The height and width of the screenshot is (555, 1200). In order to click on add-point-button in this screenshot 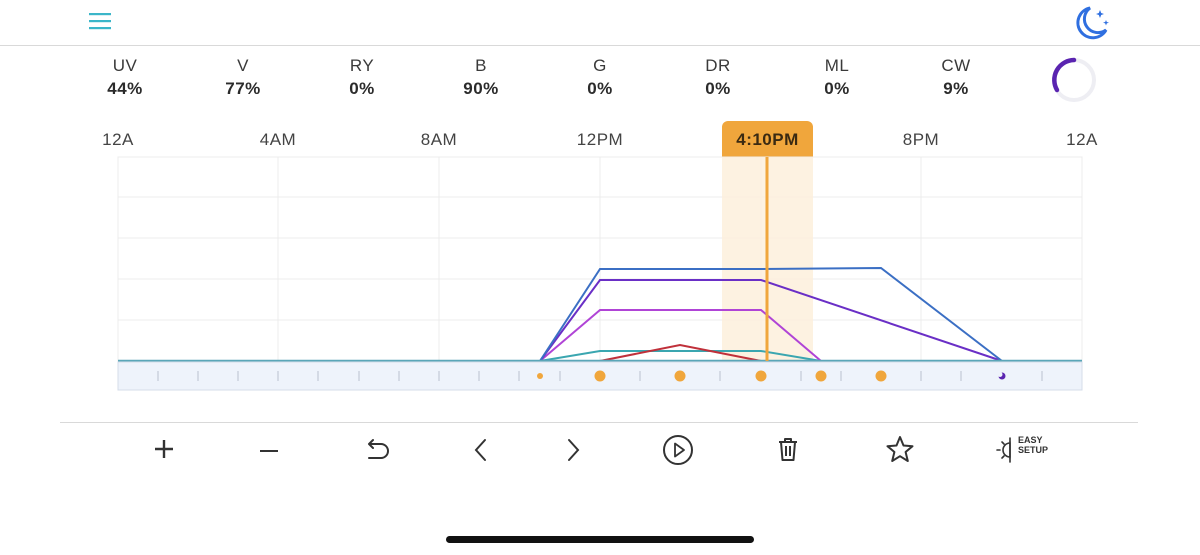, I will do `click(164, 449)`.